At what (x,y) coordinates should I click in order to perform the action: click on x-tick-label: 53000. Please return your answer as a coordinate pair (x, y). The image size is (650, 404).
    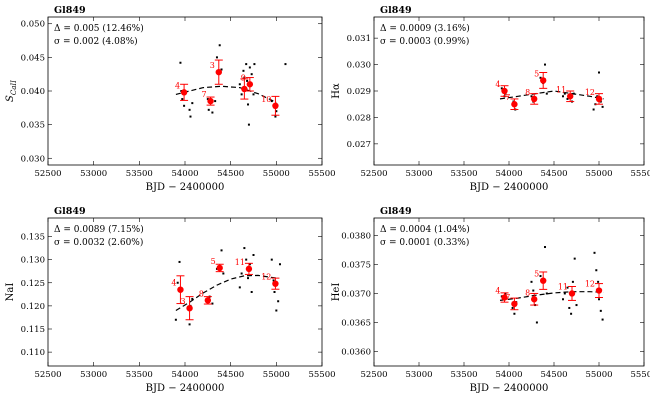
    Looking at the image, I should click on (93, 174).